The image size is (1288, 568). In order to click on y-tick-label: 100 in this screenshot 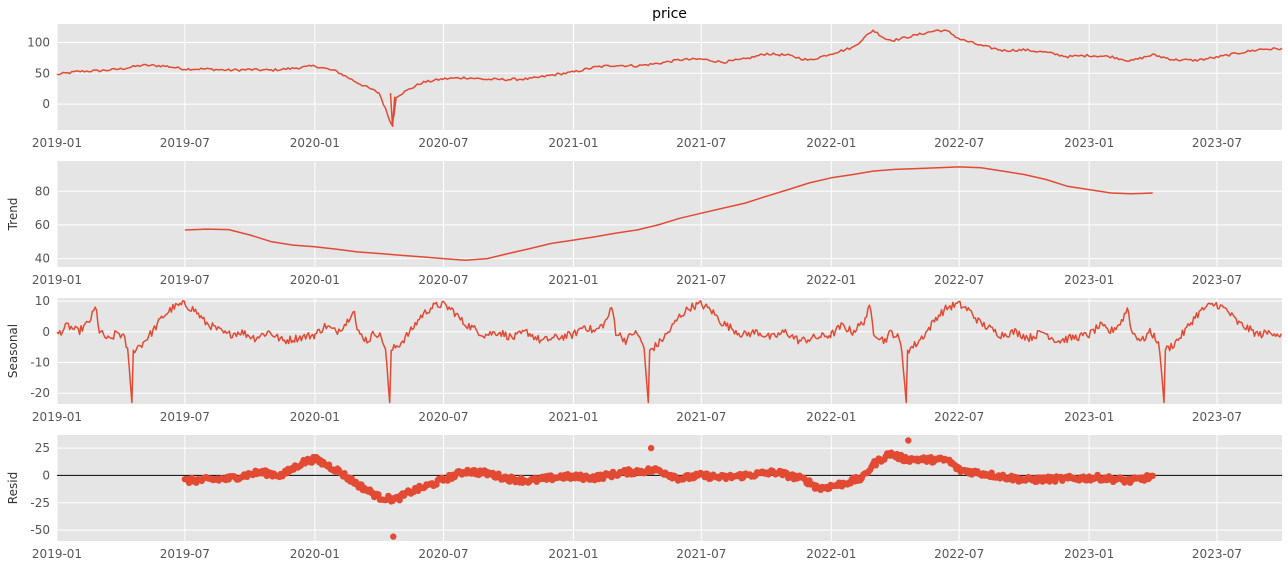, I will do `click(38, 42)`.